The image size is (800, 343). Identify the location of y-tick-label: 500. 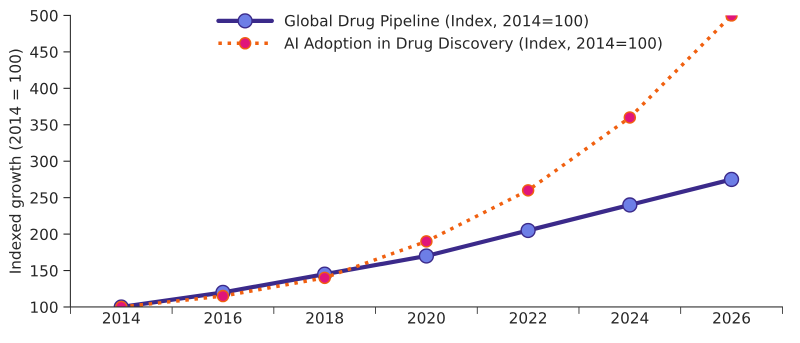
(44, 16).